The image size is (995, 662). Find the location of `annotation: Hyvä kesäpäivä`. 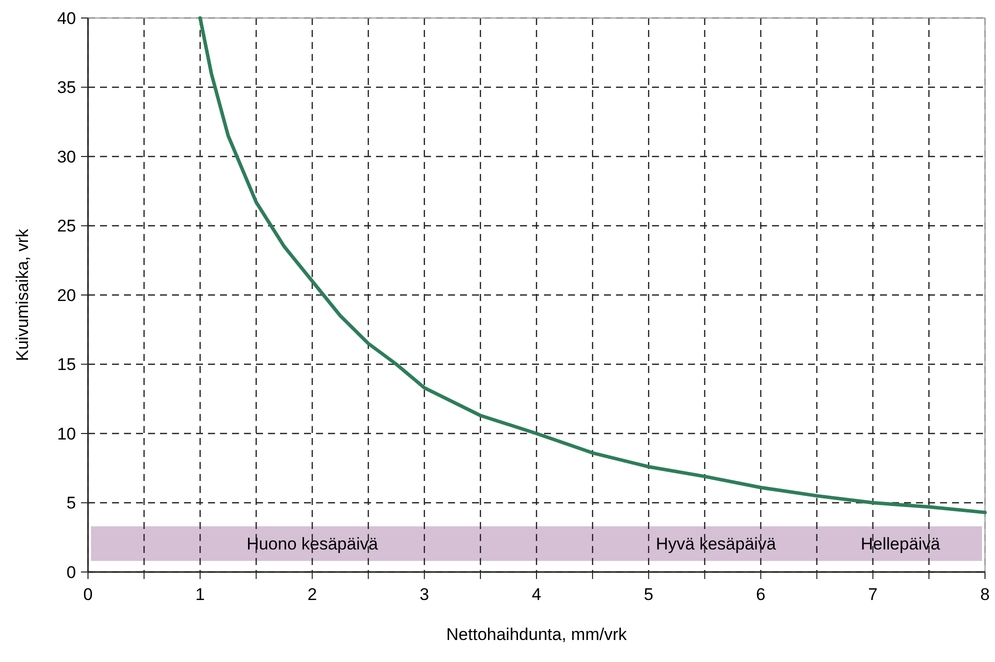

annotation: Hyvä kesäpäivä is located at coordinates (716, 544).